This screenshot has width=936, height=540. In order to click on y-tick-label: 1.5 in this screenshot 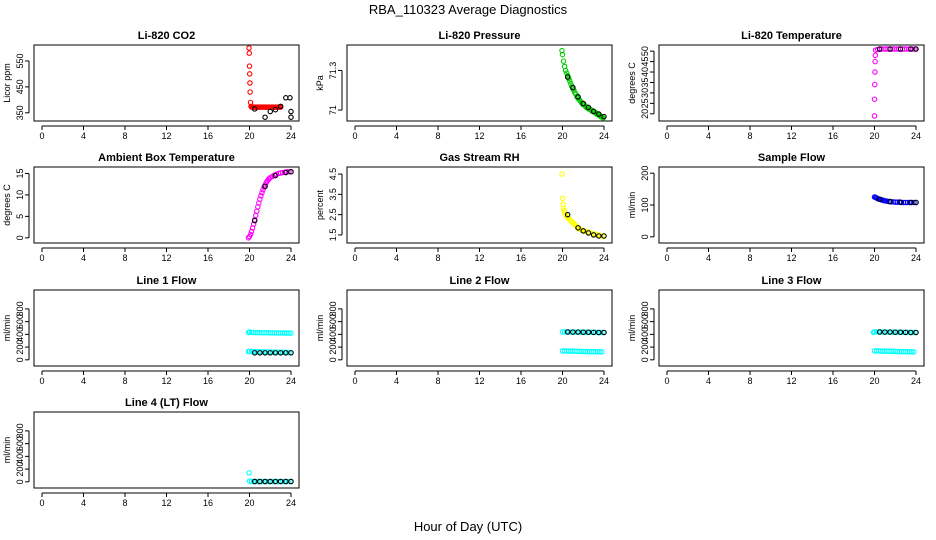, I will do `click(333, 235)`.